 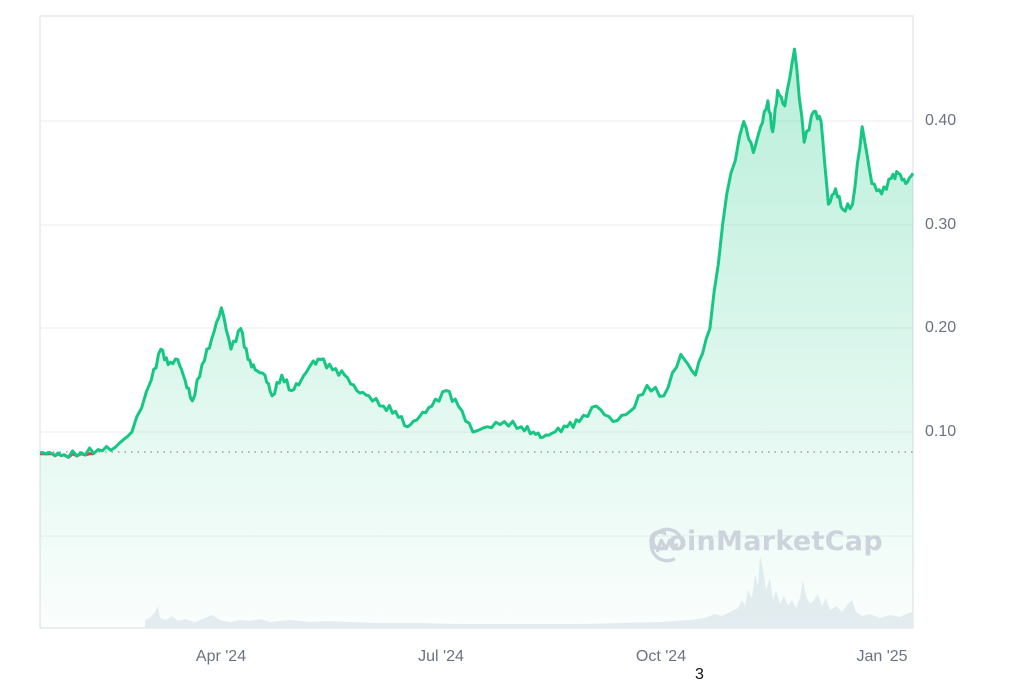 I want to click on x-tick-label: Apr '24, so click(x=221, y=656).